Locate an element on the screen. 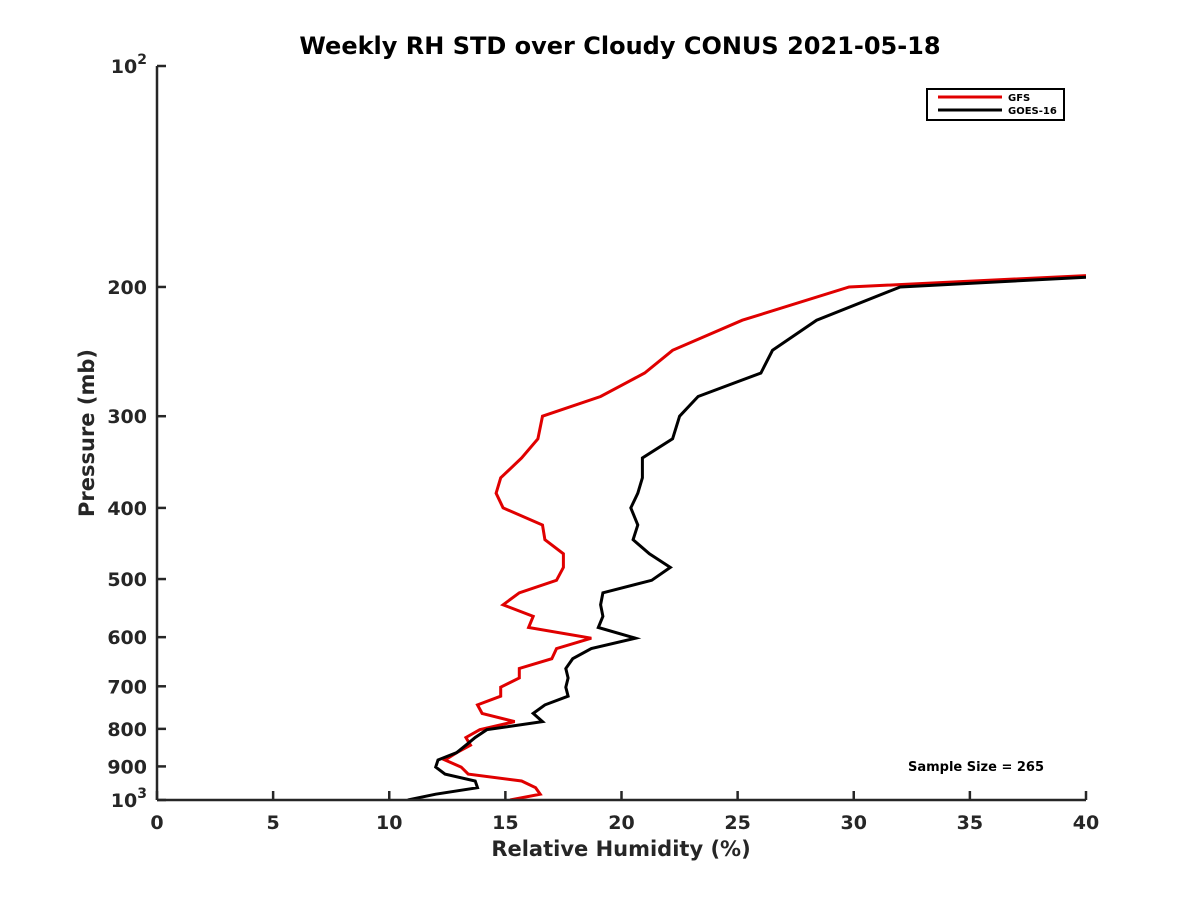  y-tick-label: 10³ is located at coordinates (129, 799).